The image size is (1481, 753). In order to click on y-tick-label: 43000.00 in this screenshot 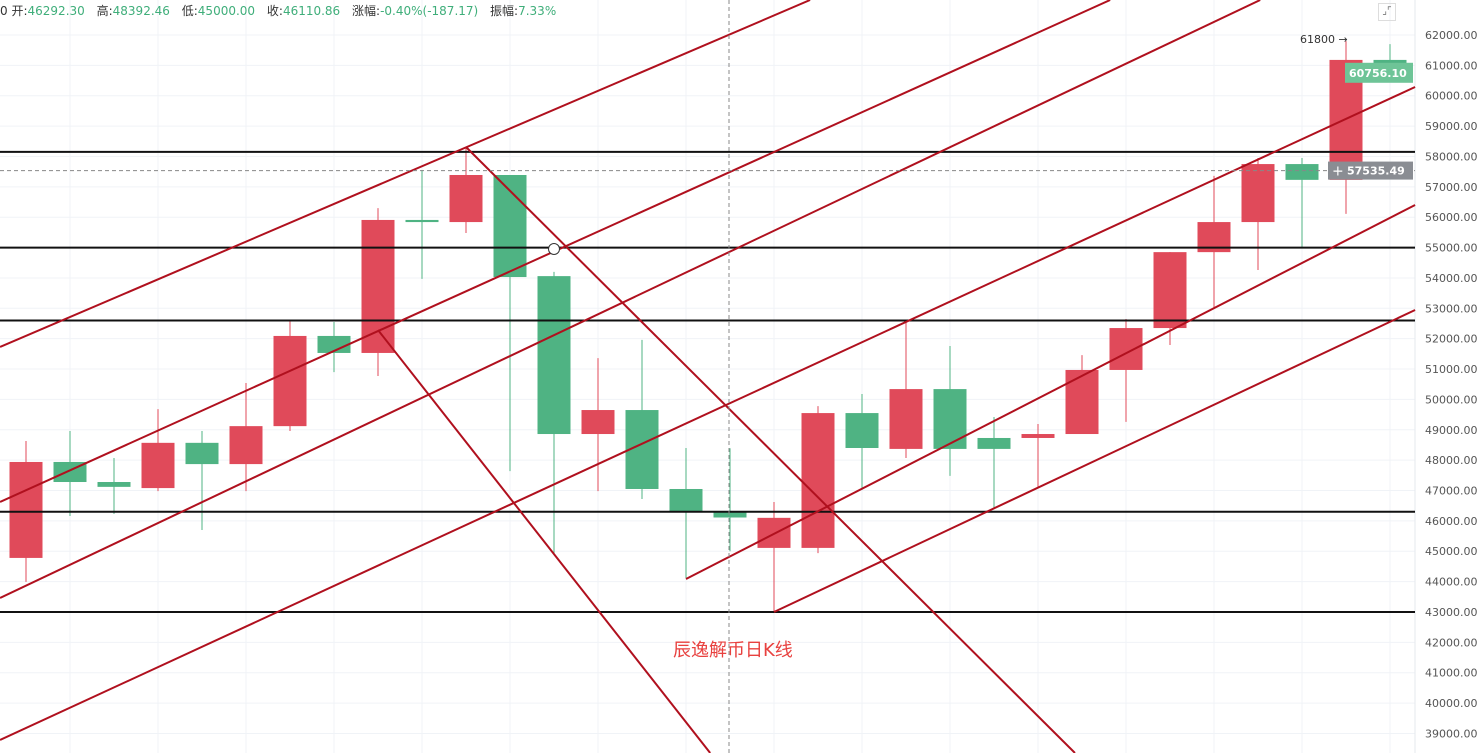, I will do `click(1451, 612)`.